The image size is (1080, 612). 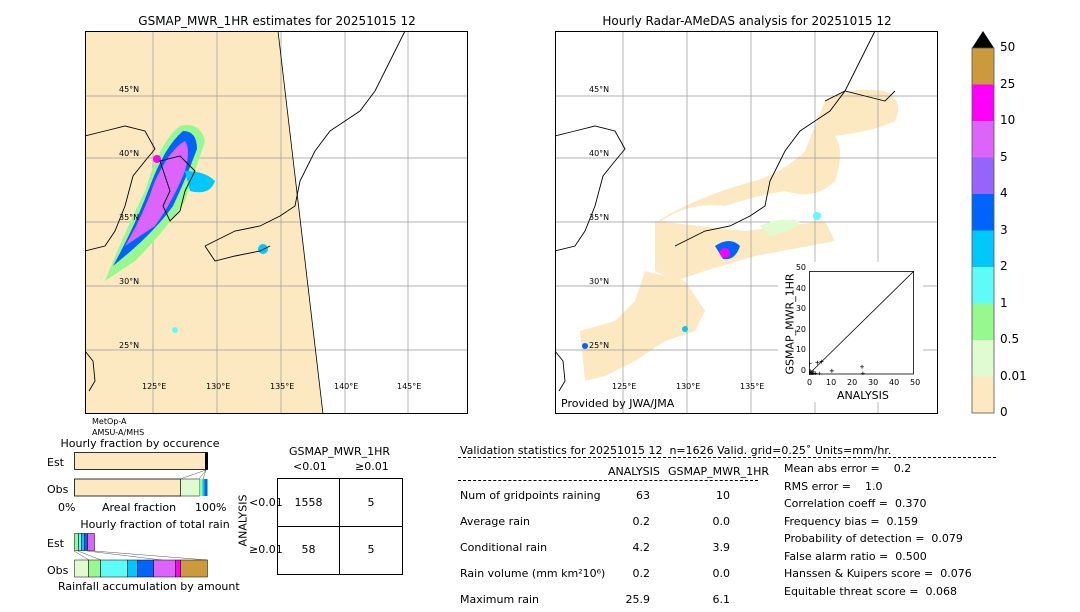 What do you see at coordinates (723, 495) in the screenshot?
I see `stats-gsmap-value: 10` at bounding box center [723, 495].